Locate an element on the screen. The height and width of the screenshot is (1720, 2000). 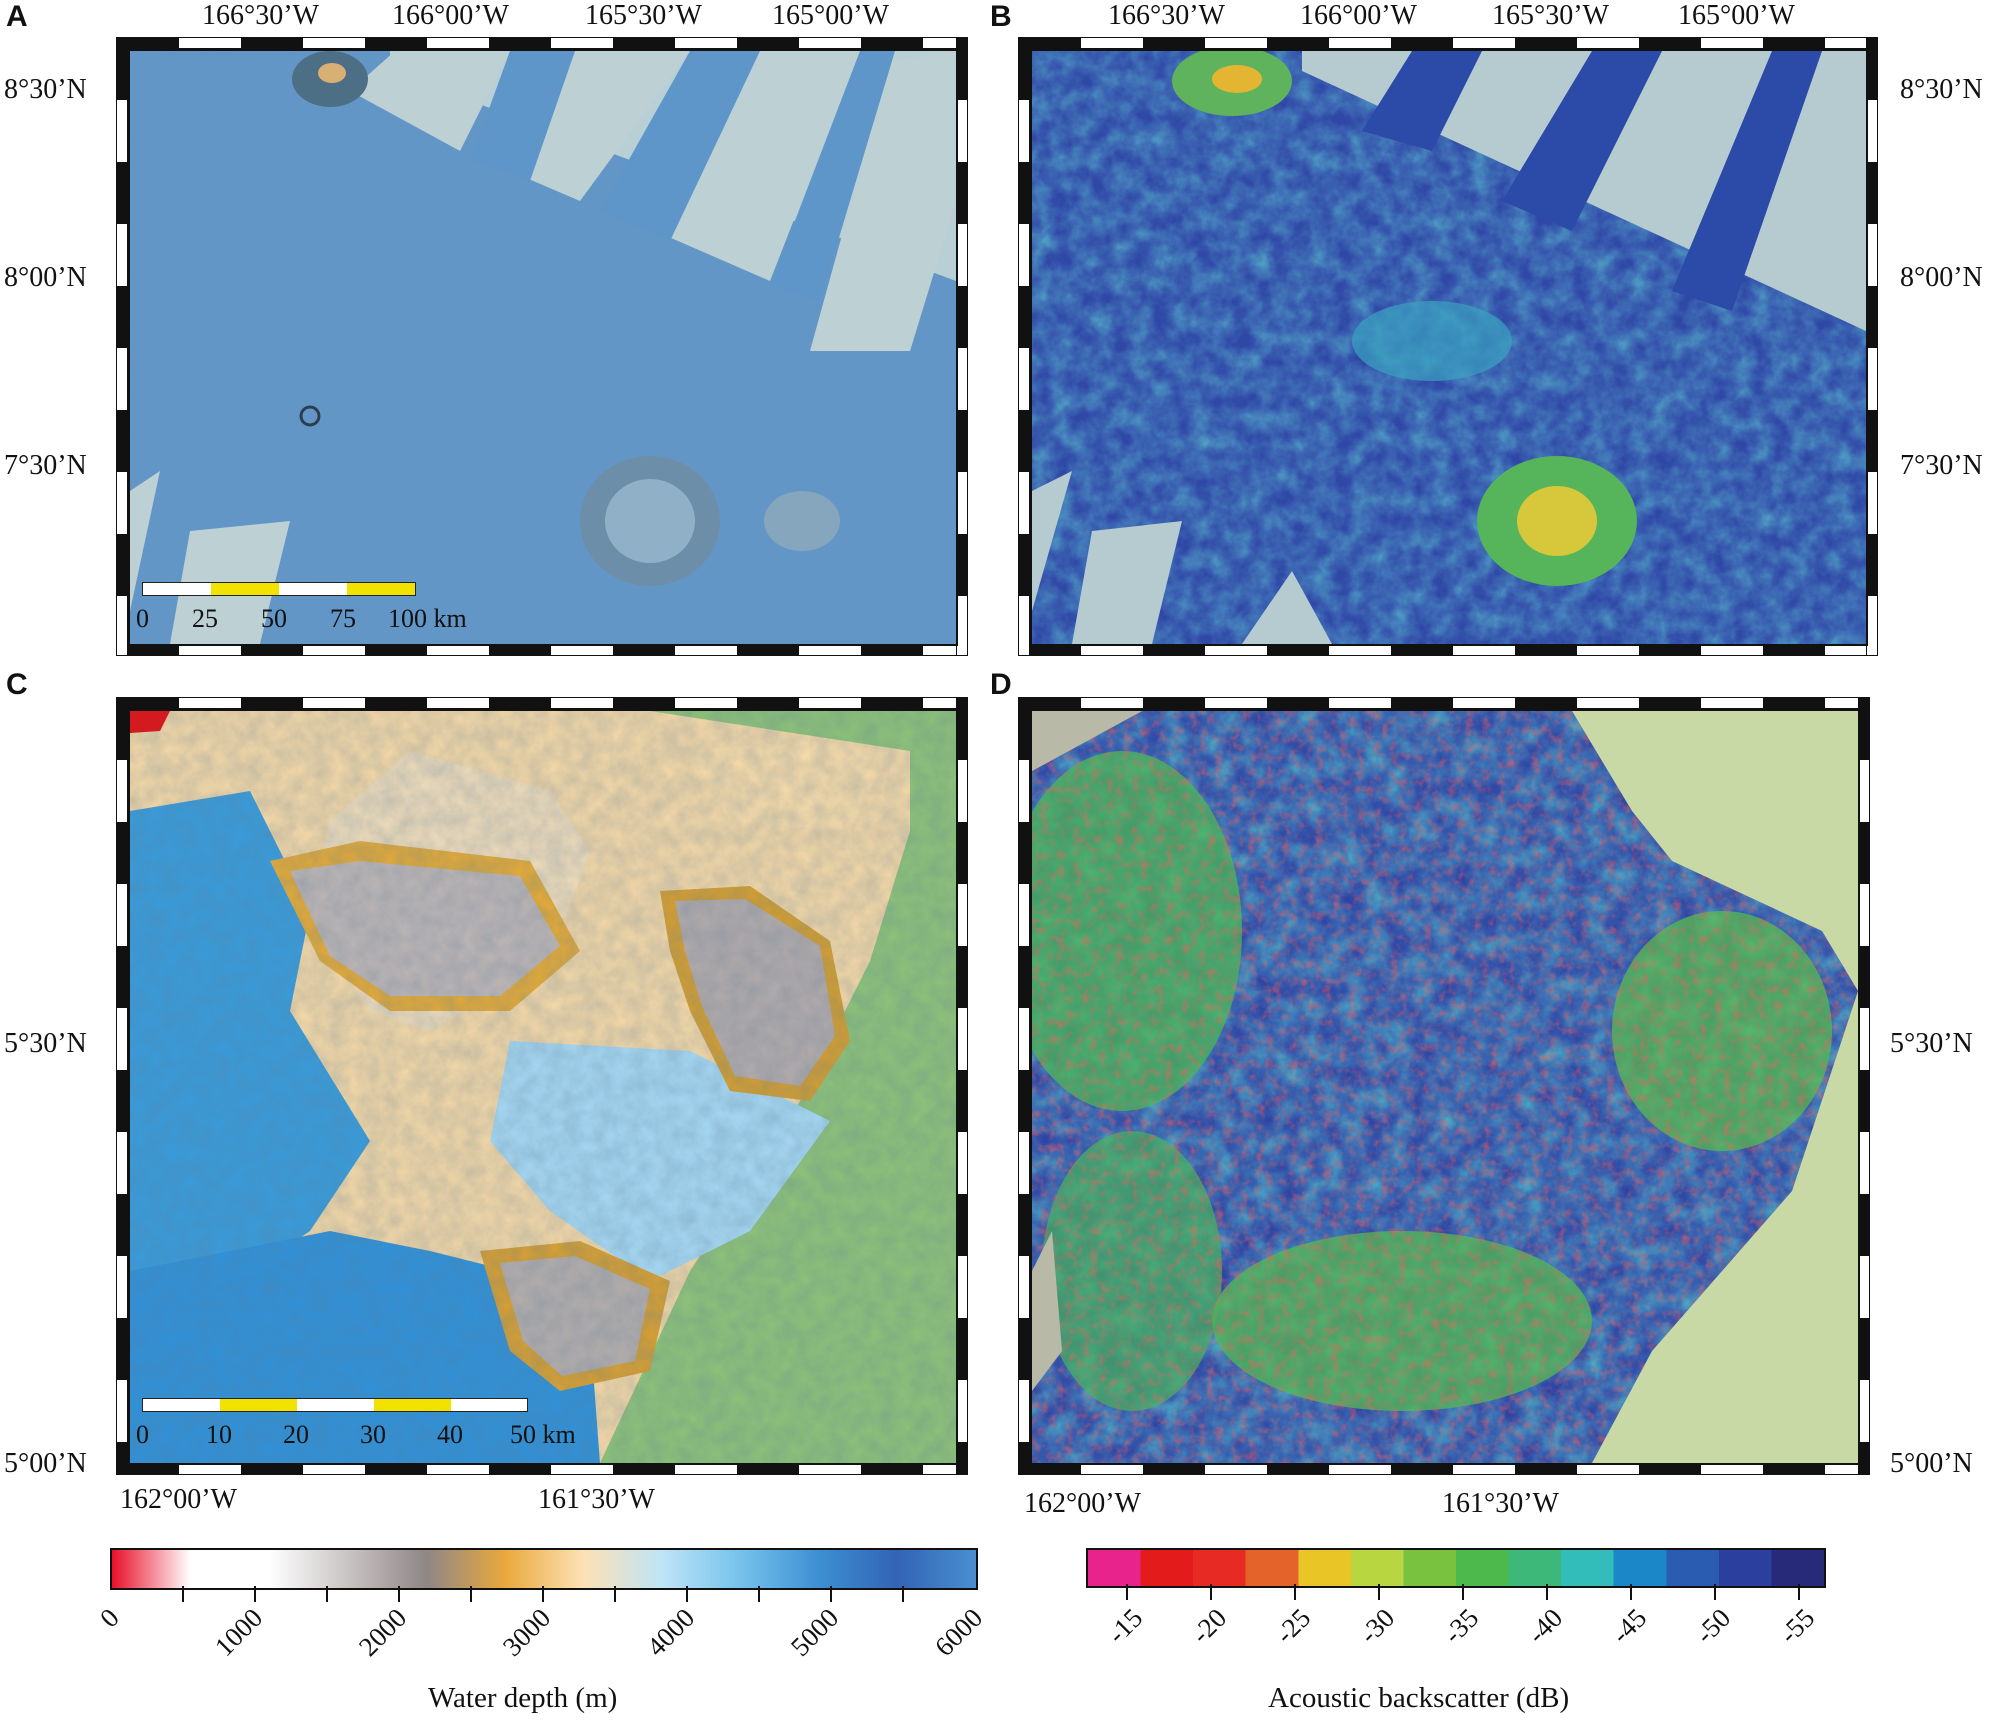
panel-b-lat-label: 8°30’N is located at coordinates (1941, 89).